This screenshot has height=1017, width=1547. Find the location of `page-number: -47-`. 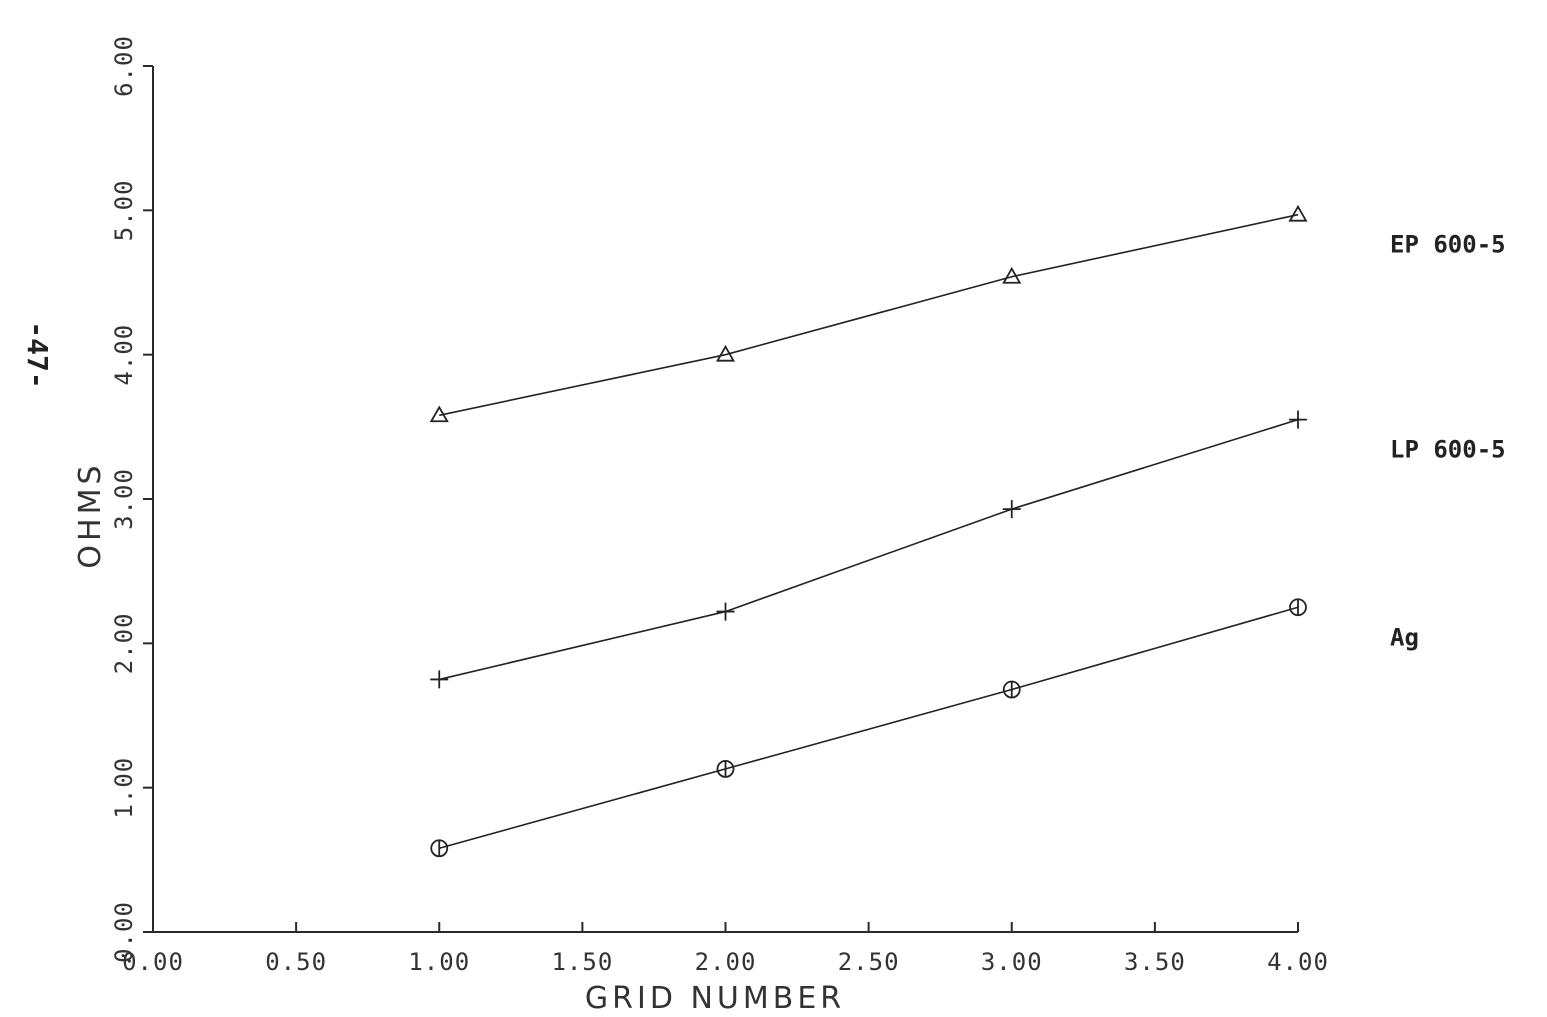

page-number: -47- is located at coordinates (37, 354).